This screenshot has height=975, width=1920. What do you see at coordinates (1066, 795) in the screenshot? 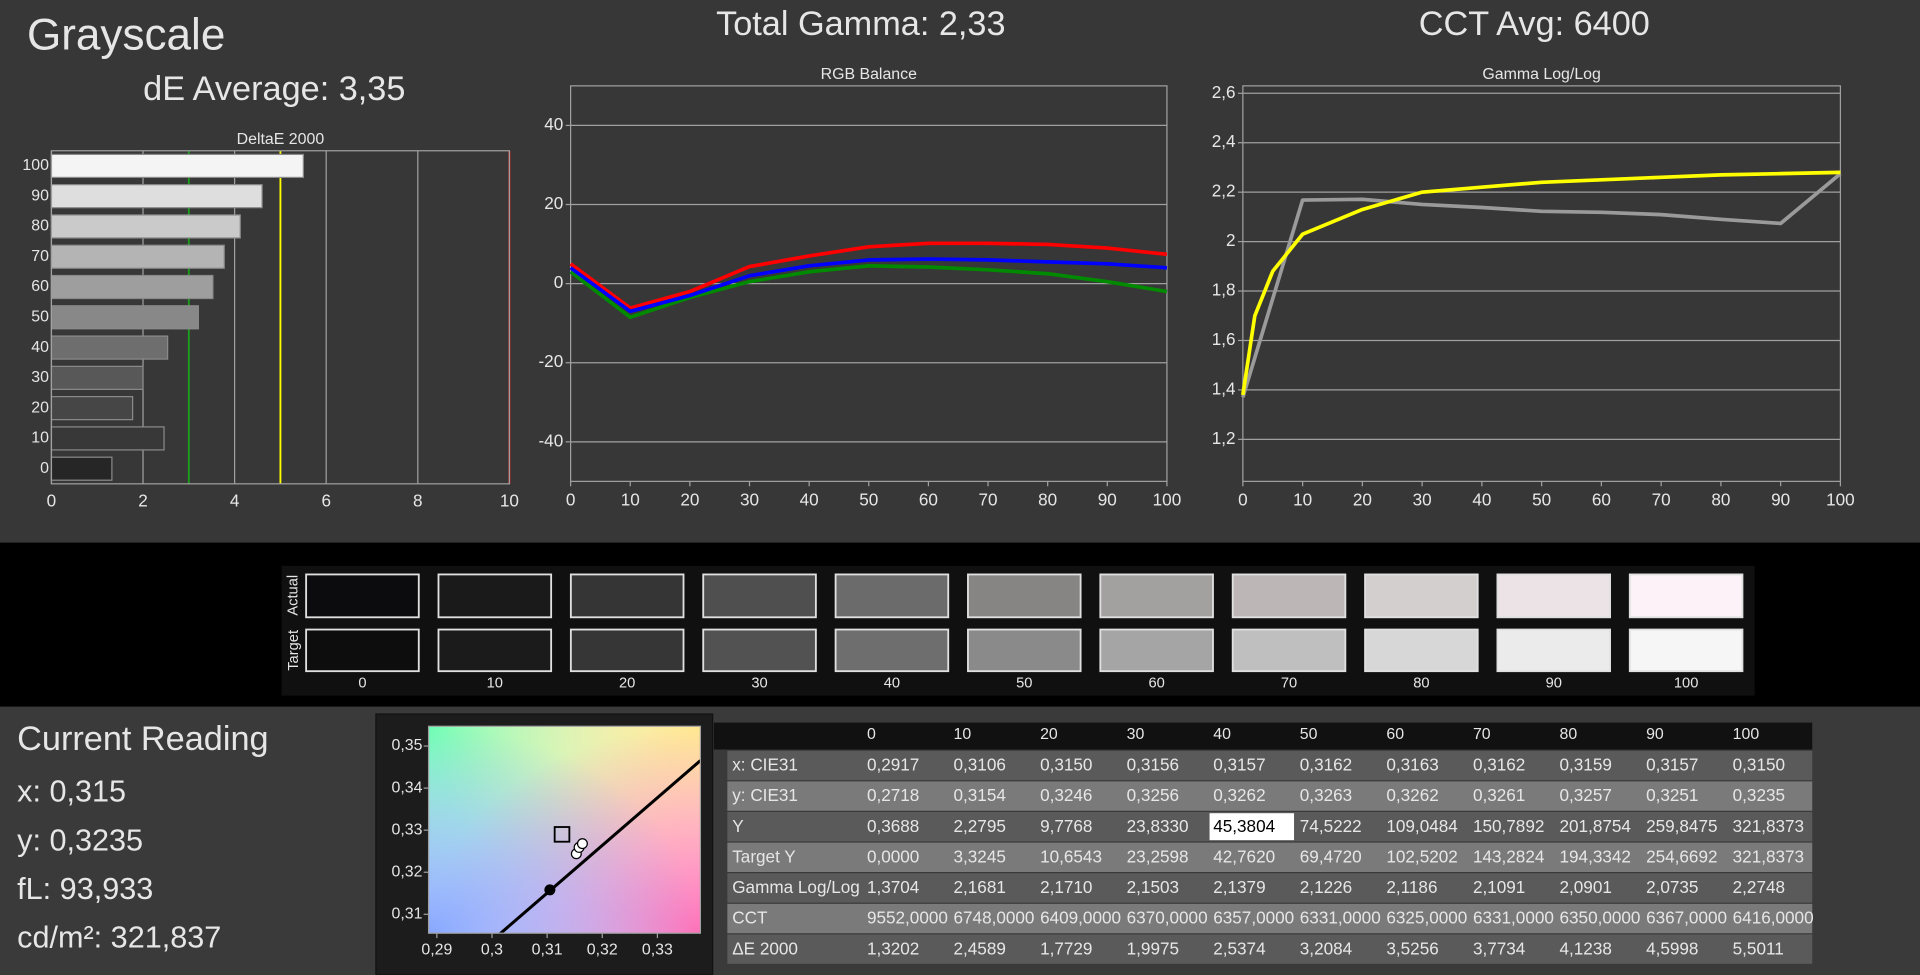
I see `table-cell: 0,3246` at bounding box center [1066, 795].